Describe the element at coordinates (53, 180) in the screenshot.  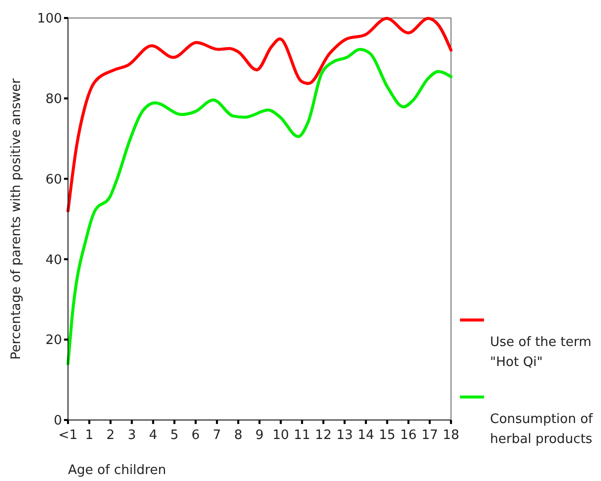
I see `y-tick-label: 60` at that location.